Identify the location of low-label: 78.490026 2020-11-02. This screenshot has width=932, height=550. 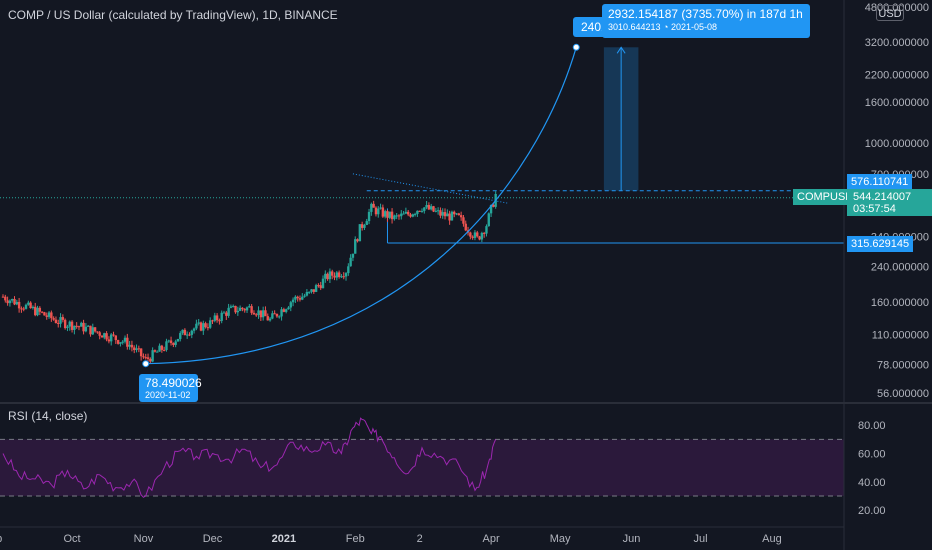
(170, 388).